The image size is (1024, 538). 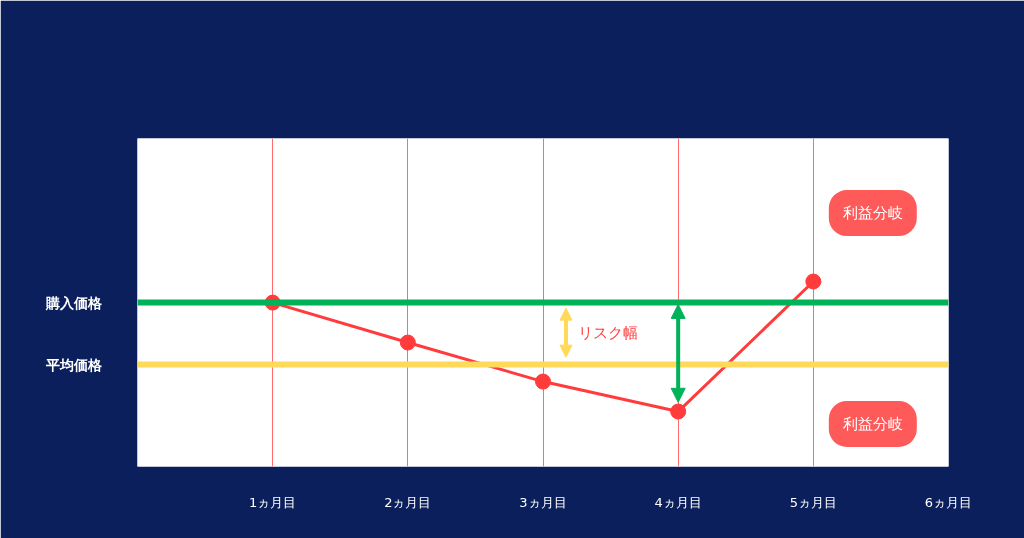 I want to click on annotation: リスク幅, so click(x=607, y=333).